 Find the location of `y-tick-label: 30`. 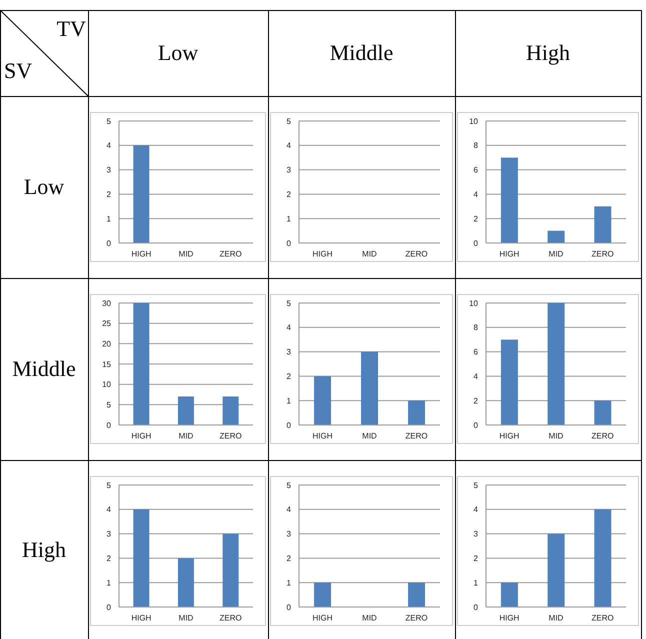

y-tick-label: 30 is located at coordinates (107, 303).